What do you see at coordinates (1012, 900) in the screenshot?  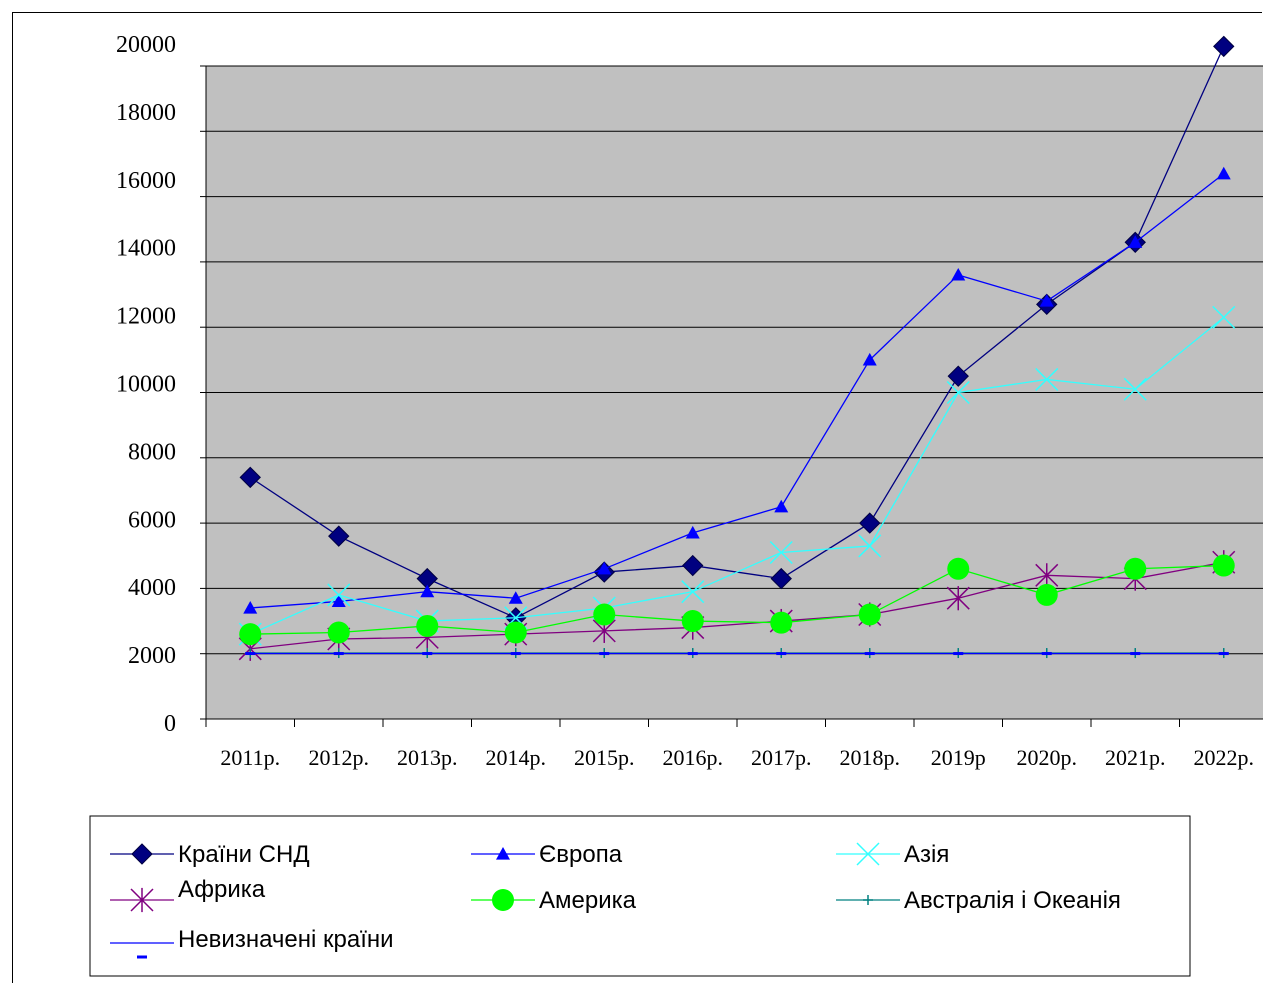 I see `legend-label: Австралія і Океанія` at bounding box center [1012, 900].